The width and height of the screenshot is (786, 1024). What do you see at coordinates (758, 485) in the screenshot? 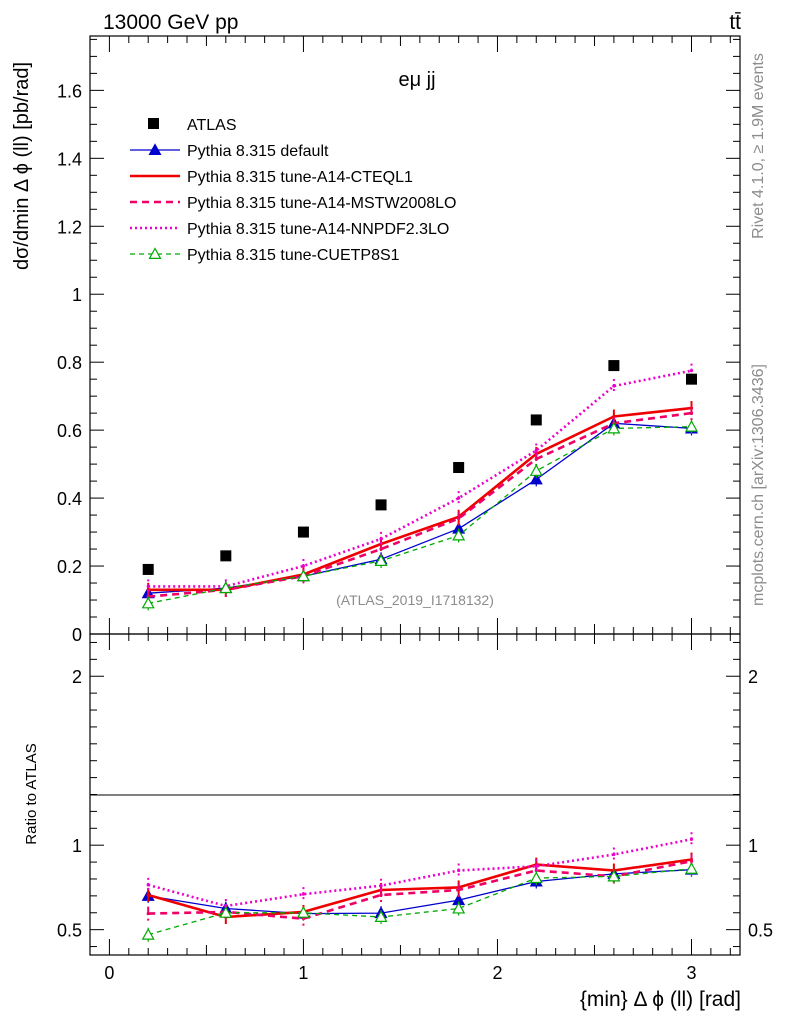
I see `mcplots-label: mcplots.cern.ch [arXiv:1306.3436]` at bounding box center [758, 485].